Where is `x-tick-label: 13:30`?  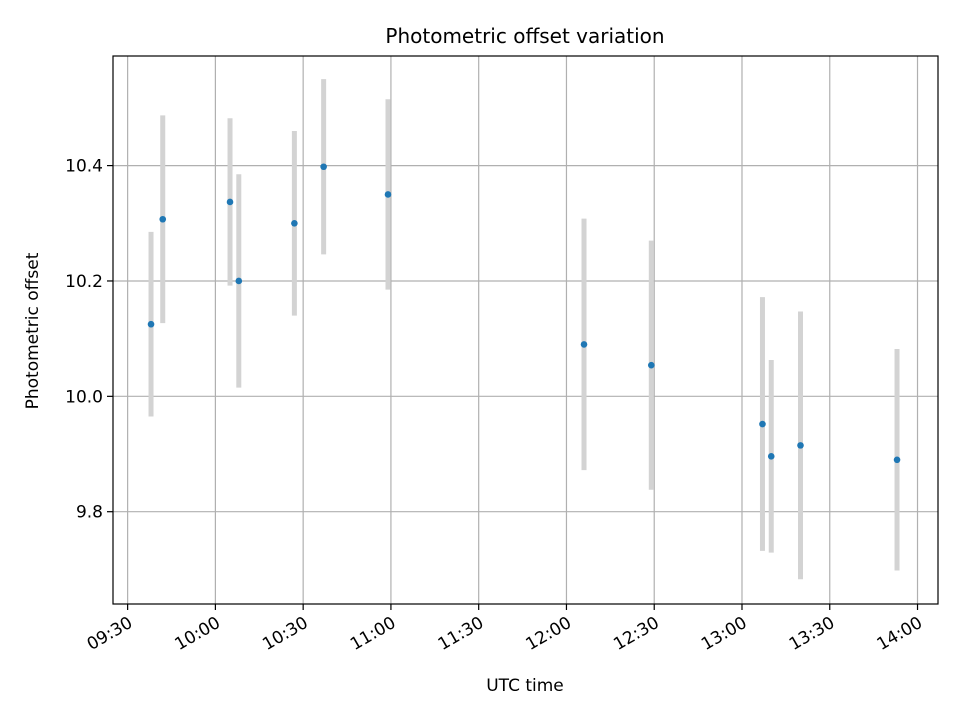
x-tick-label: 13:30 is located at coordinates (812, 634).